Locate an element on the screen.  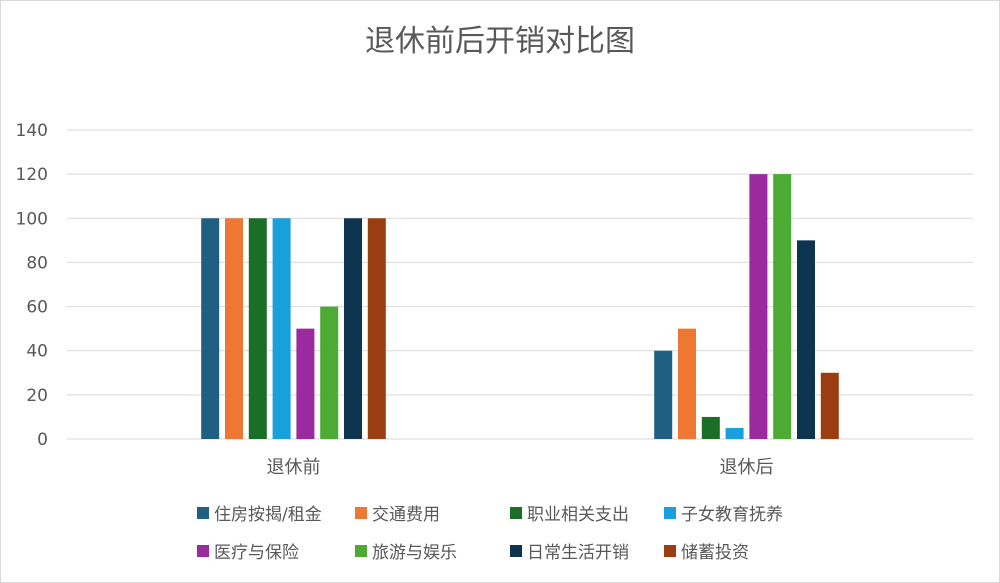
legend-item: 日常生活开销 is located at coordinates (569, 553).